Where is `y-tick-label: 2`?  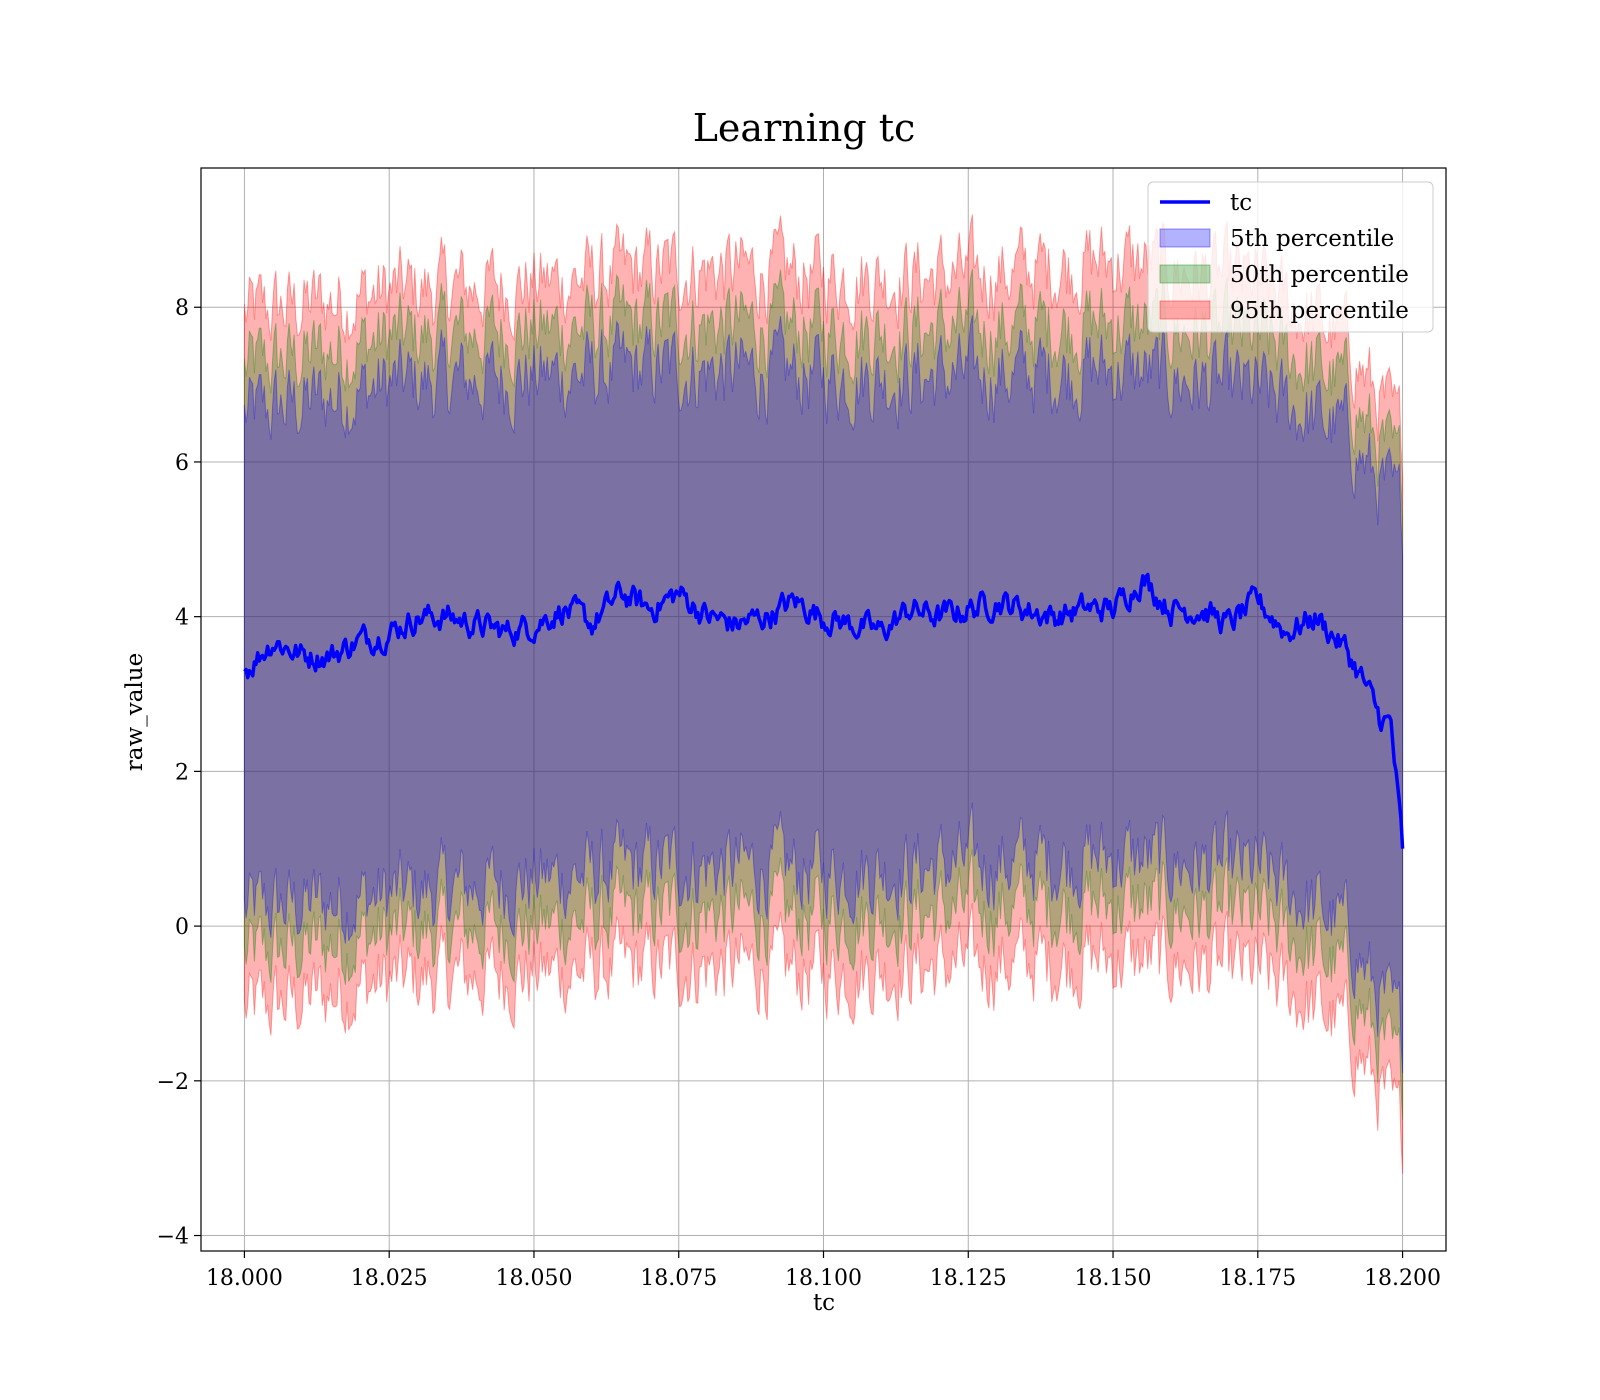 y-tick-label: 2 is located at coordinates (182, 772).